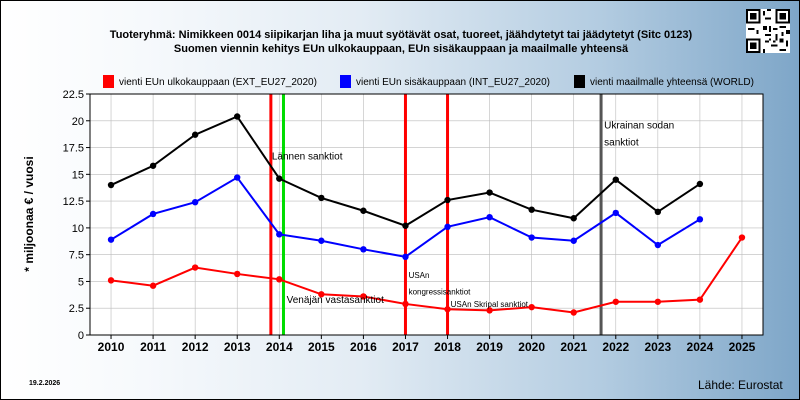 This screenshot has height=400, width=800. Describe the element at coordinates (78, 229) in the screenshot. I see `y-tick-label: 10` at that location.